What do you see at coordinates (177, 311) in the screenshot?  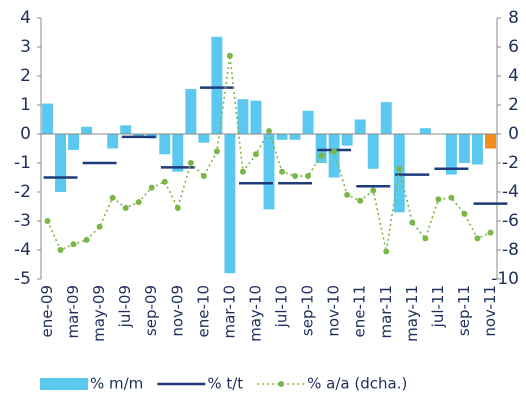 I see `x-tick-label: nov-09` at bounding box center [177, 311].